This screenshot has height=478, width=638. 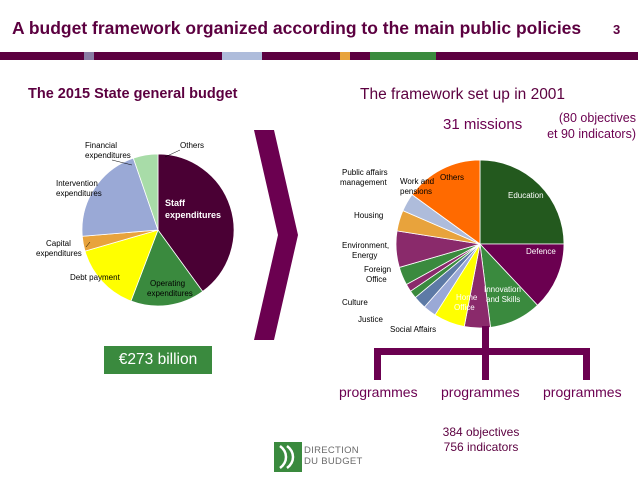 I want to click on logo-line1: DIRECTION, so click(x=331, y=450).